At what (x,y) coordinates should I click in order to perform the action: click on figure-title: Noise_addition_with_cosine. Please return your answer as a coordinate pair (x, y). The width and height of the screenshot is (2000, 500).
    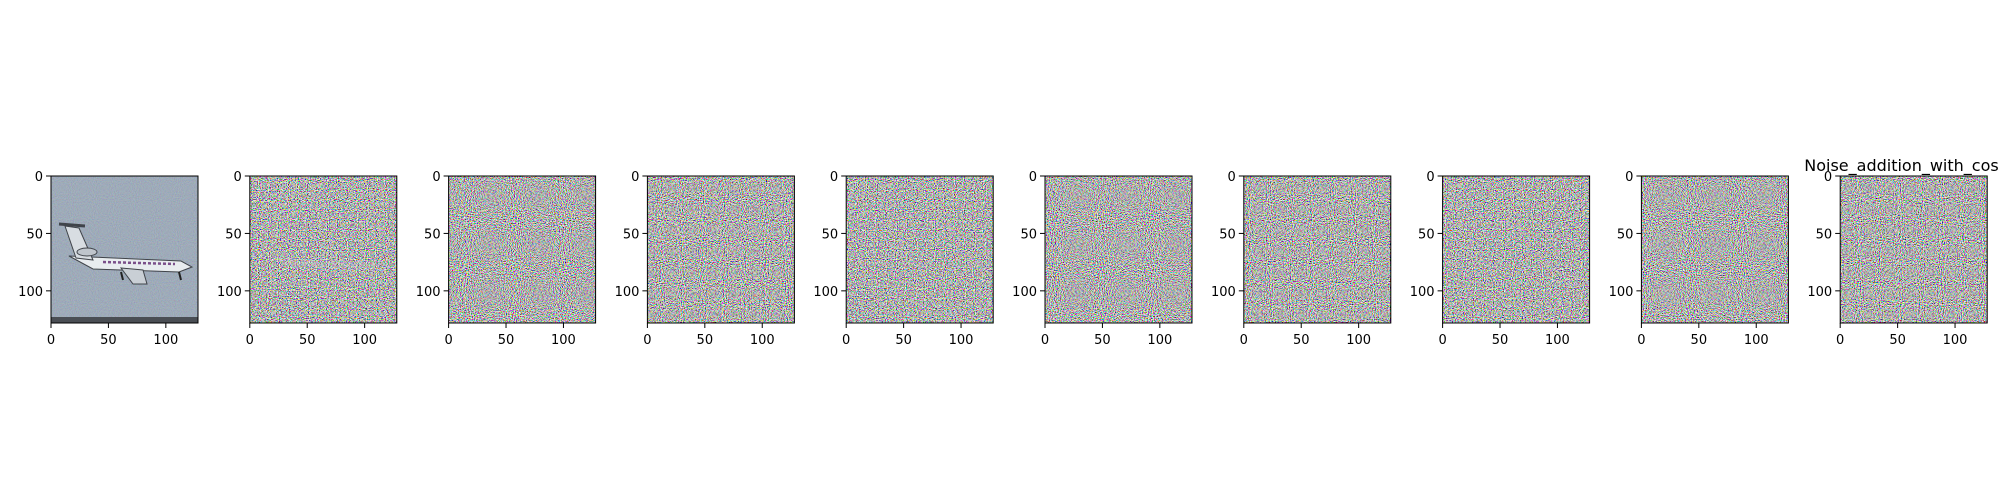
    Looking at the image, I should click on (1902, 166).